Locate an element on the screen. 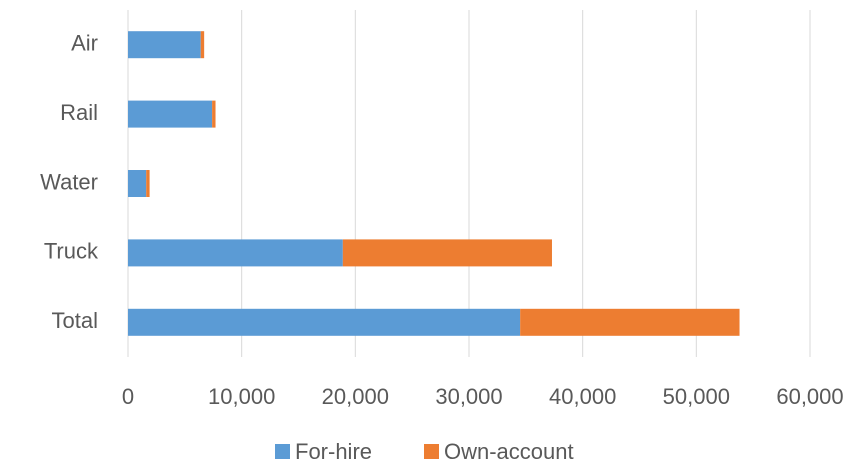  legend-label: For-hire is located at coordinates (333, 451).